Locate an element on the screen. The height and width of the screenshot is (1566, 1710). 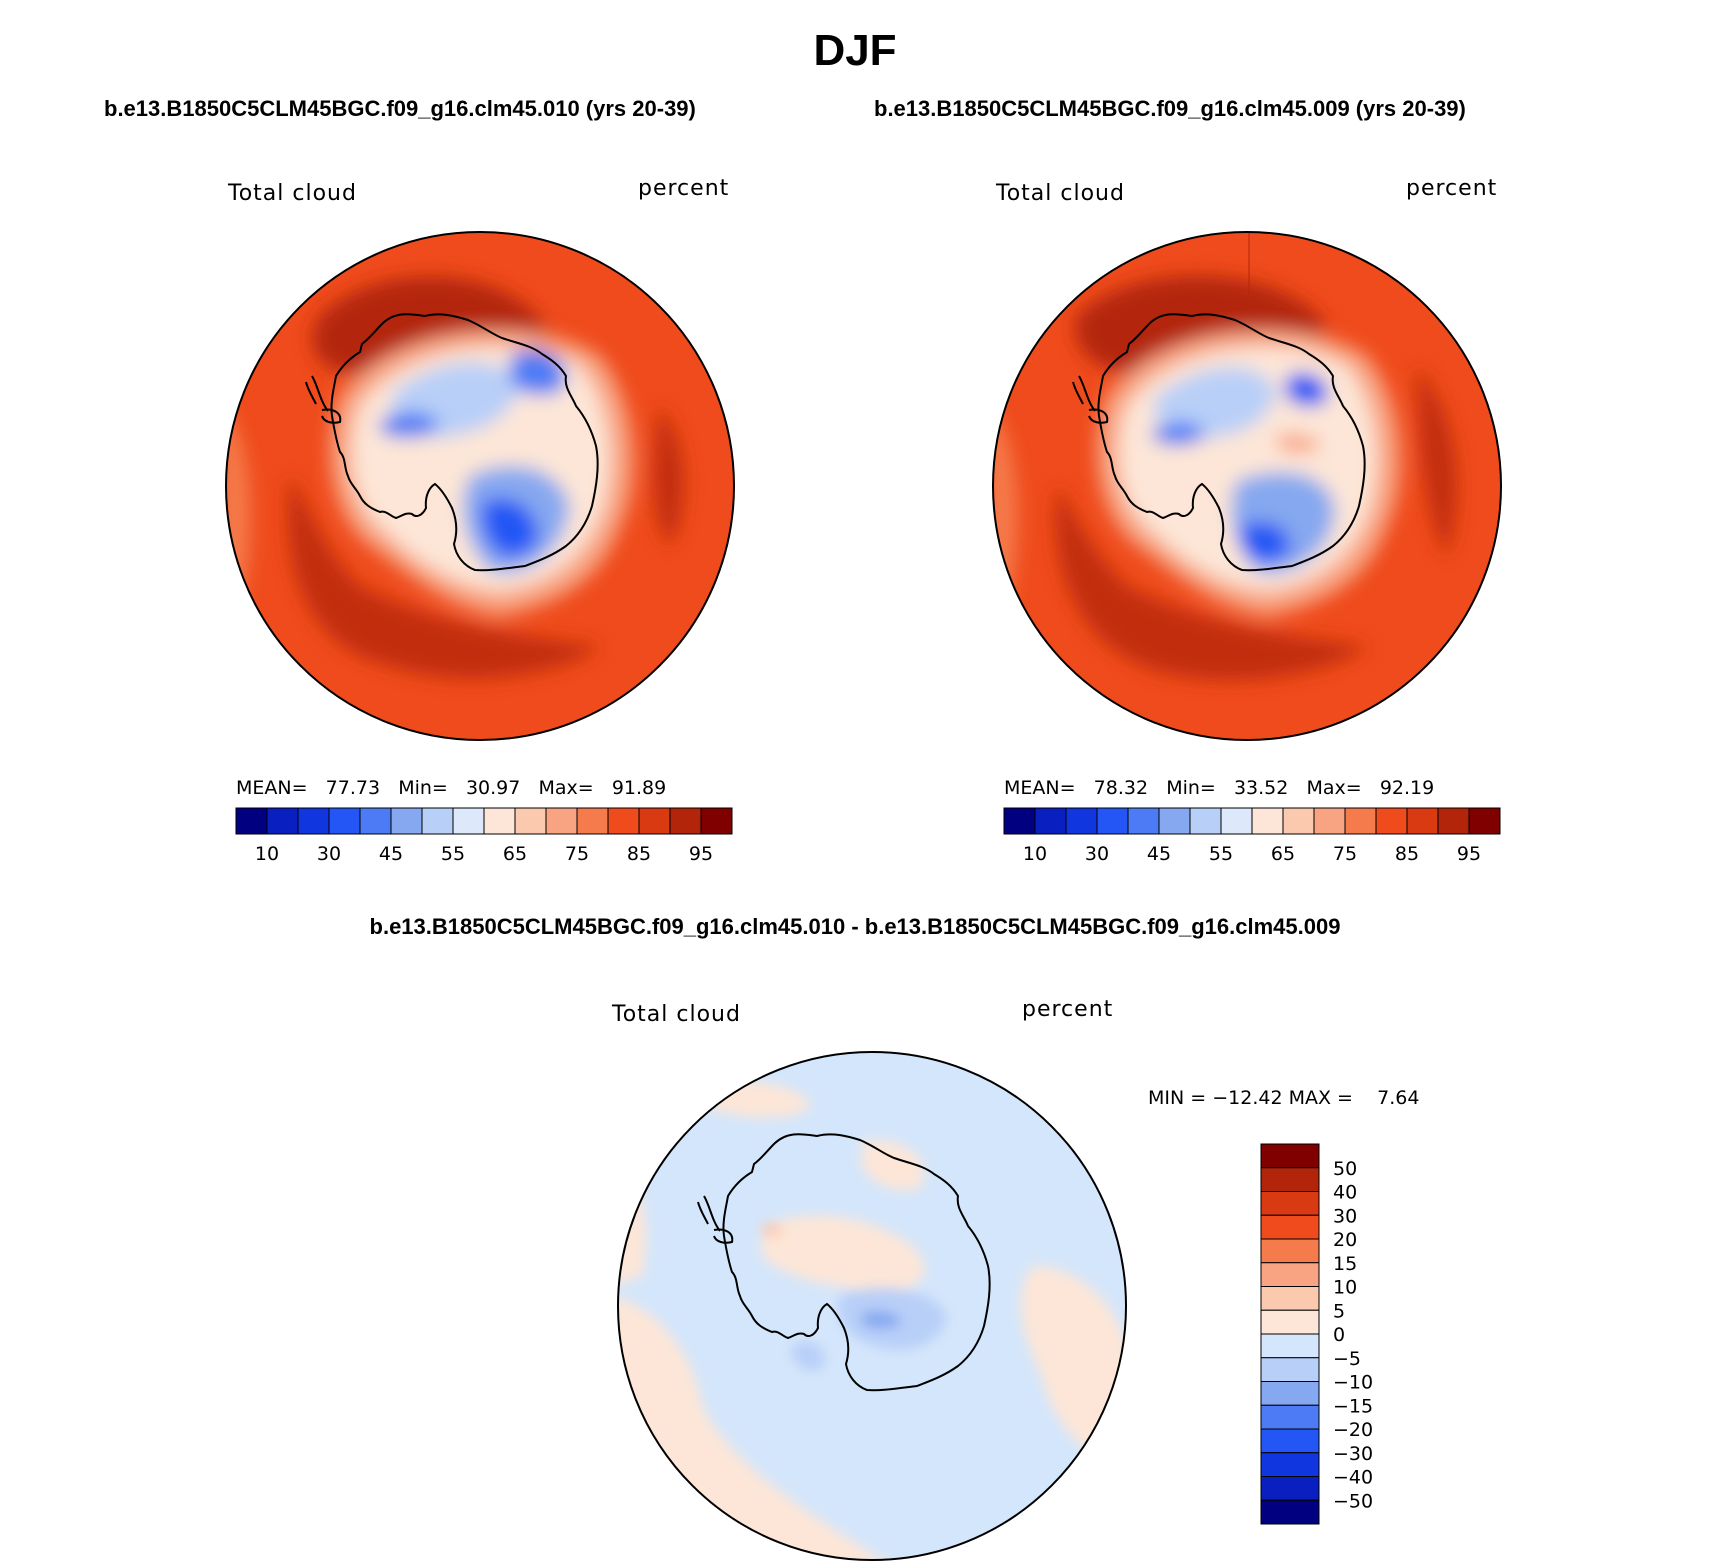
panel-a-colorbar-tick-label: 95 is located at coordinates (701, 854).